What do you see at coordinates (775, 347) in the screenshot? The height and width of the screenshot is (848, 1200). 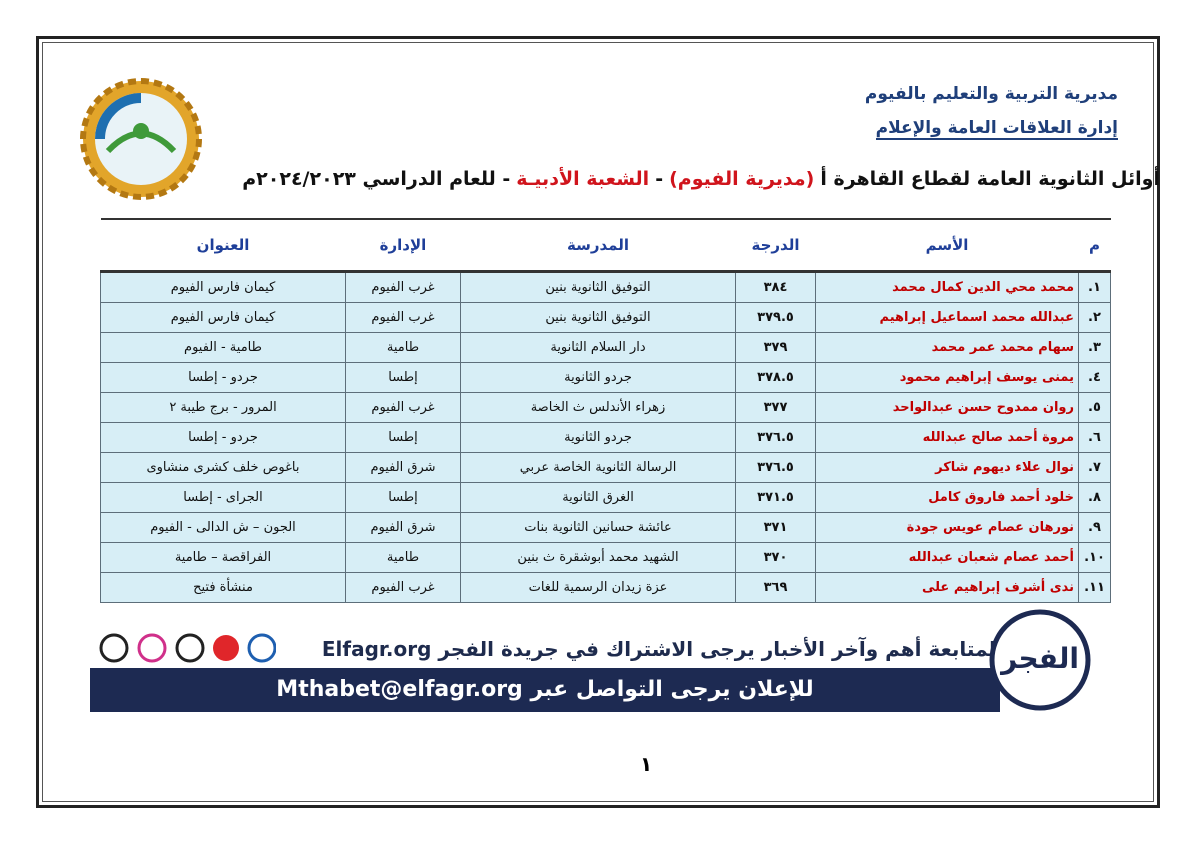 I see `table-cell: ٣٧٩` at bounding box center [775, 347].